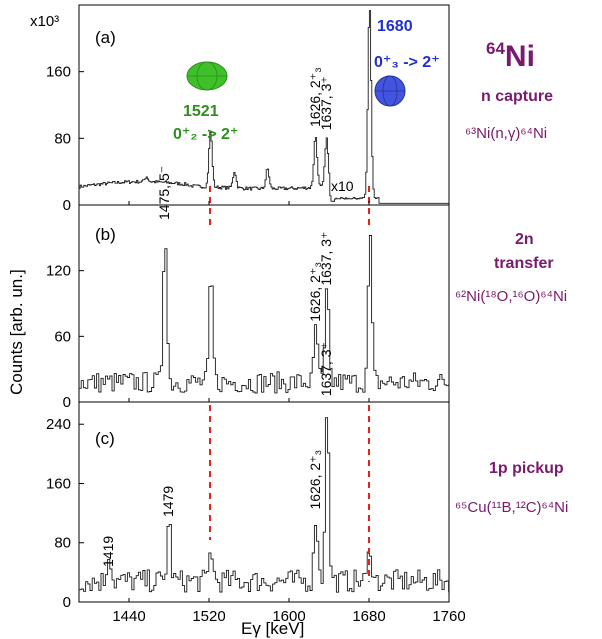 This screenshot has height=639, width=602. What do you see at coordinates (105, 37) in the screenshot?
I see `panel-a-label: (a)` at bounding box center [105, 37].